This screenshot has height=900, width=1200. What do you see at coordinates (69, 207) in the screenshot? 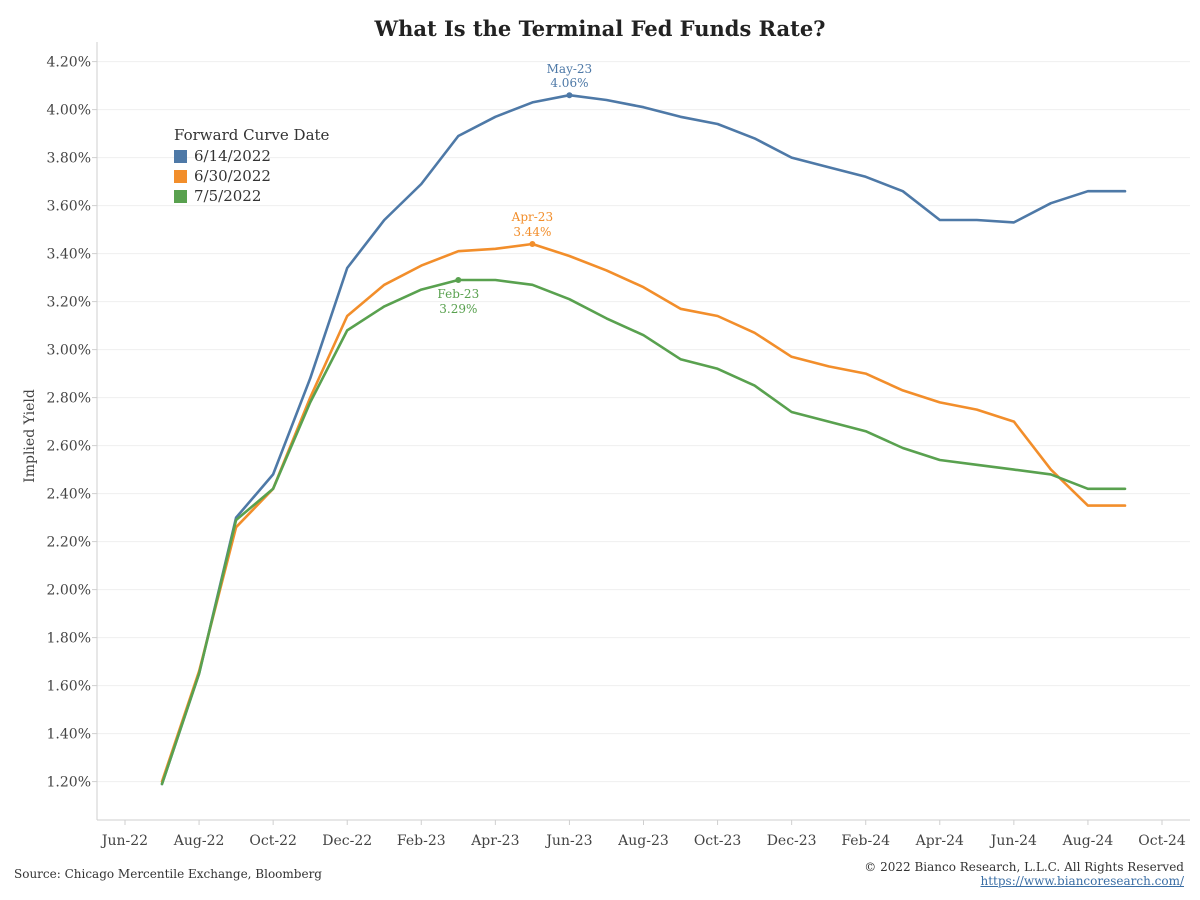
I see `y-tick-label: 3.60%` at bounding box center [69, 207].